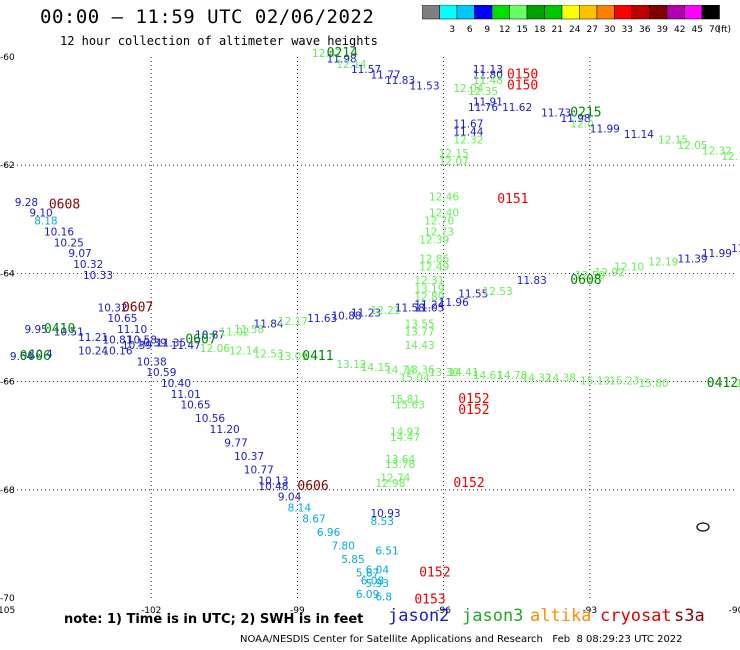  I want to click on swh-value: 14.32, so click(537, 379).